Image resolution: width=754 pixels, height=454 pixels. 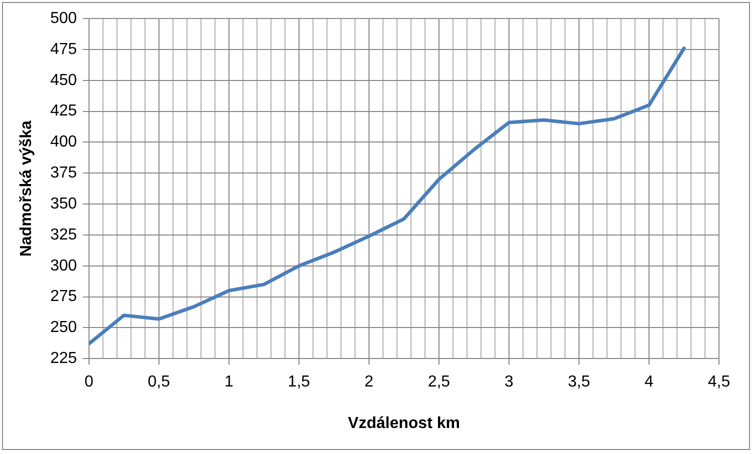 What do you see at coordinates (63, 265) in the screenshot?
I see `y-tick-label: 300` at bounding box center [63, 265].